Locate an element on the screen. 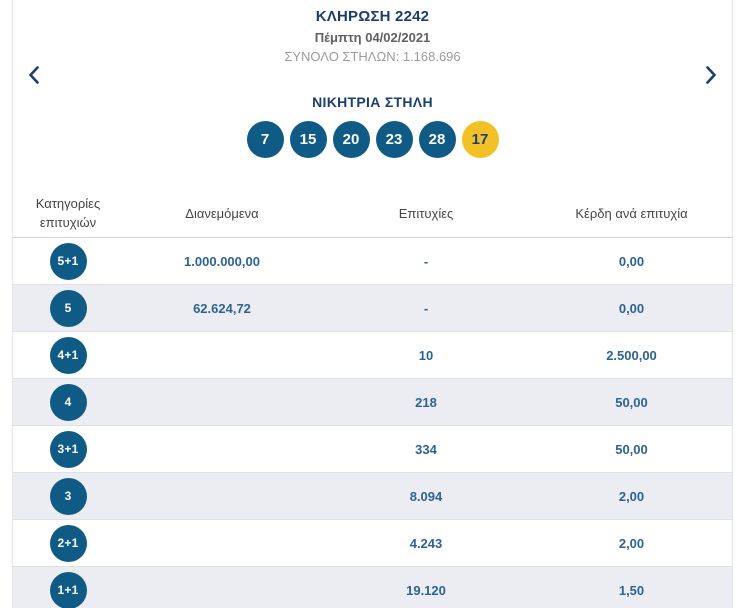  category-badge: 5 is located at coordinates (68, 308).